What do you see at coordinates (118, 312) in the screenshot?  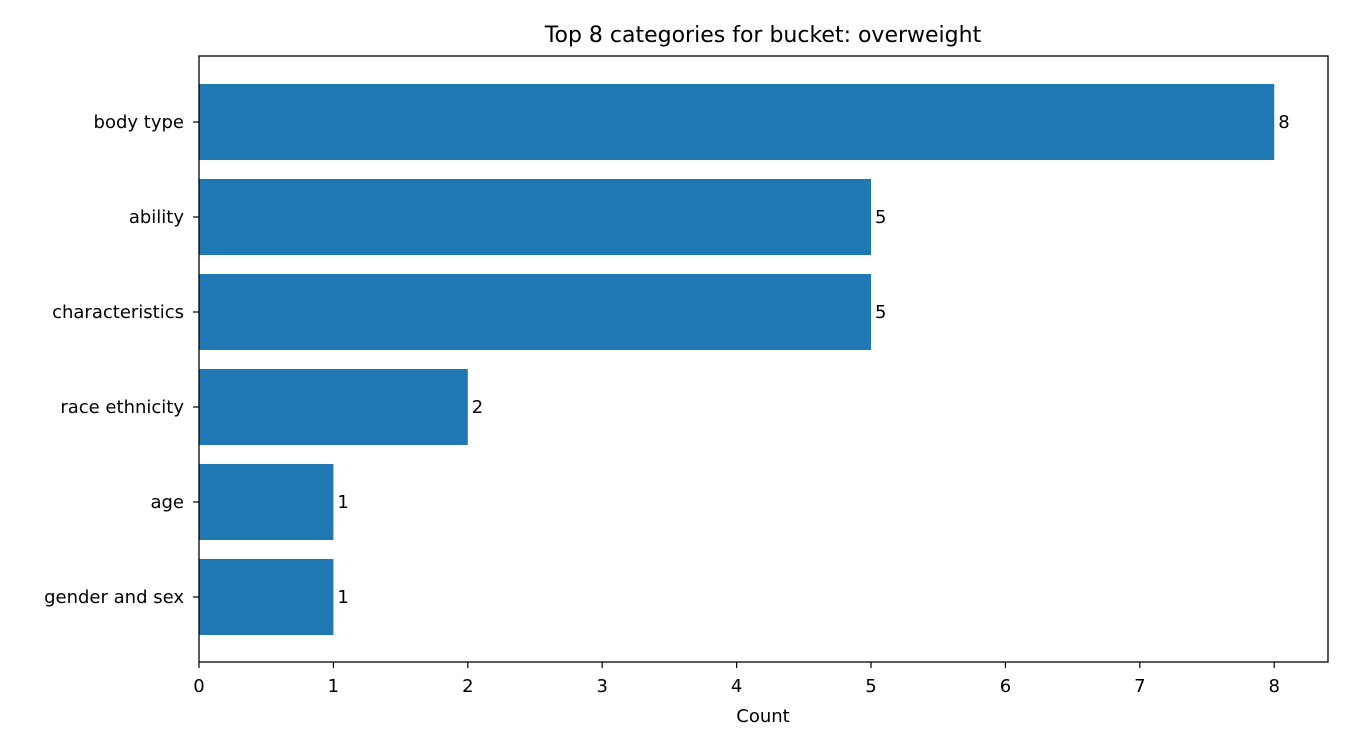 I see `y-tick-label: characteristics` at bounding box center [118, 312].